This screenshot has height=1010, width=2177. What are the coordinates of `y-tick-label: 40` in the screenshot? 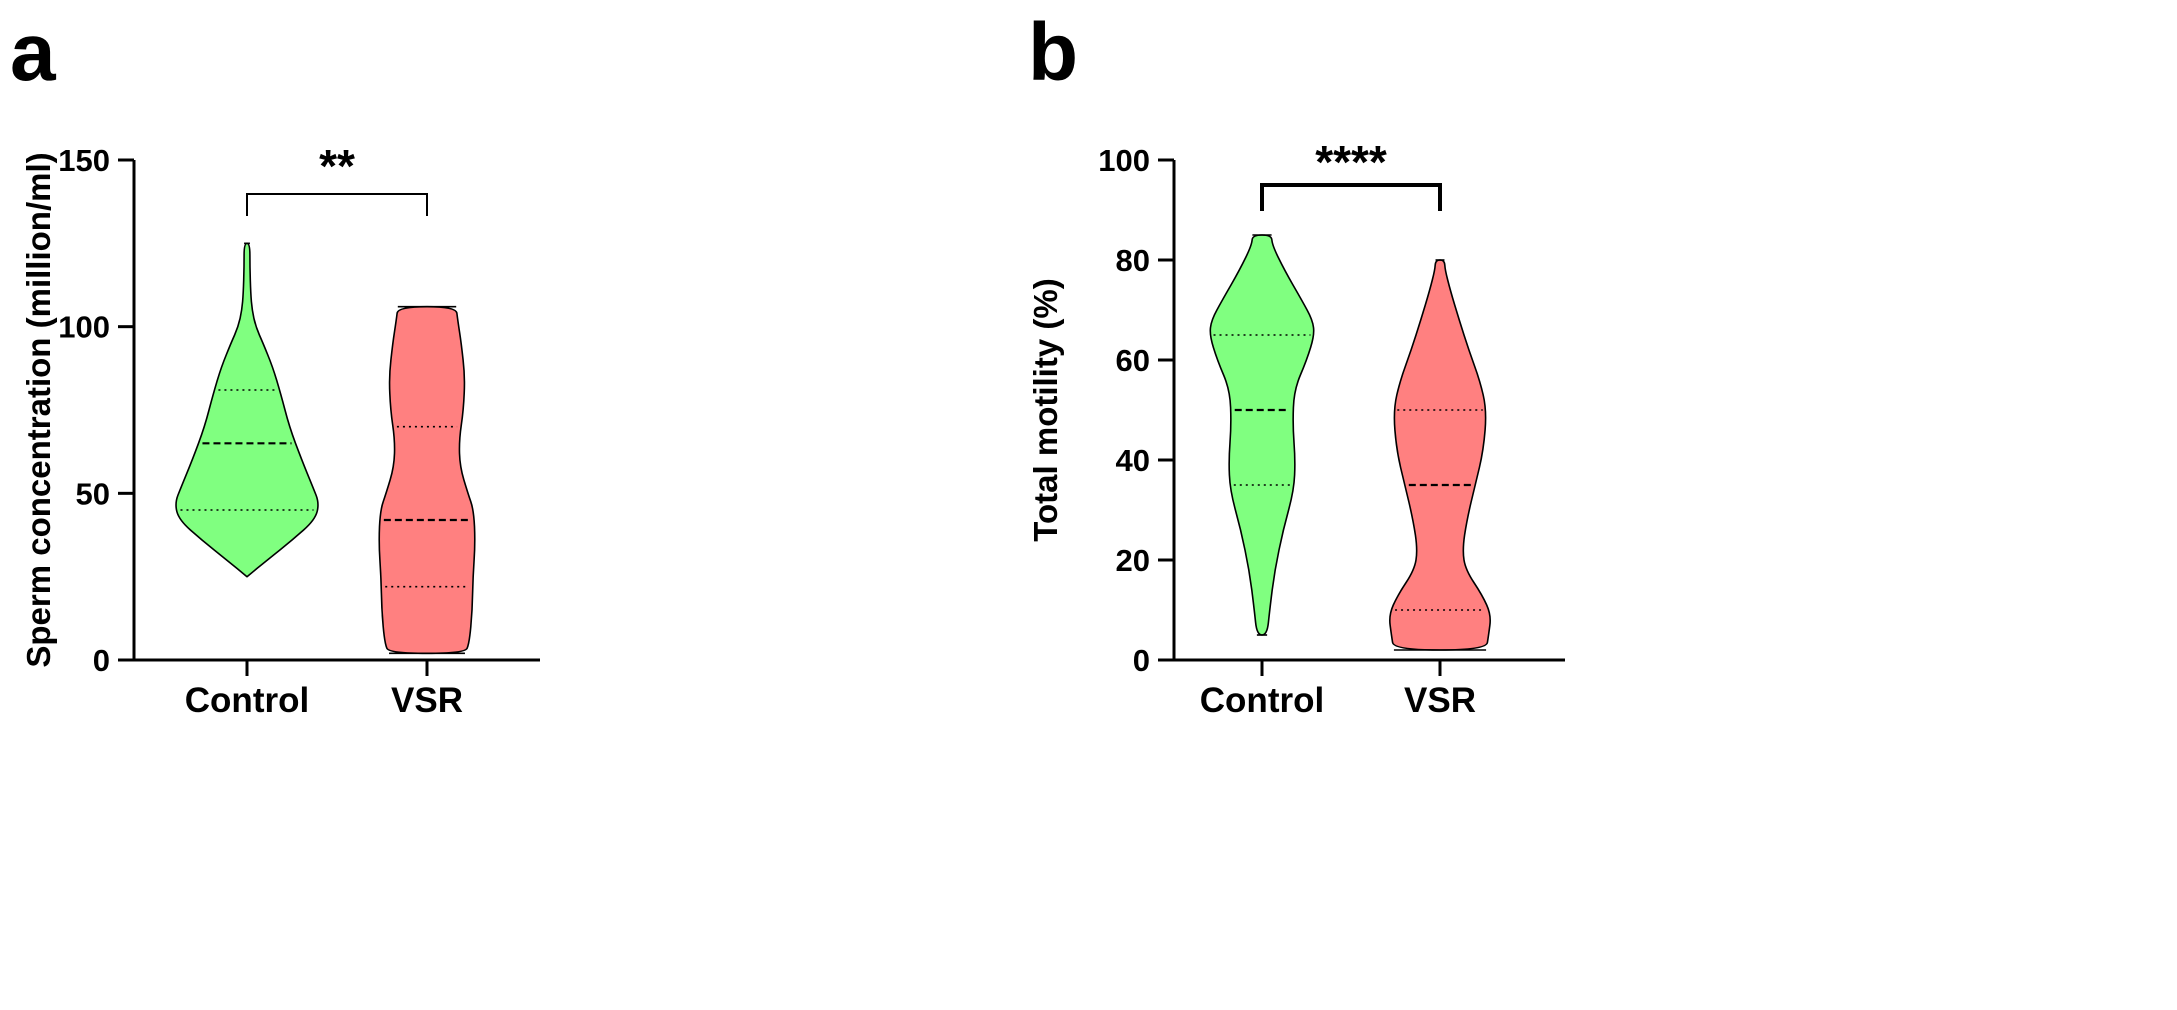 It's located at (1133, 460).